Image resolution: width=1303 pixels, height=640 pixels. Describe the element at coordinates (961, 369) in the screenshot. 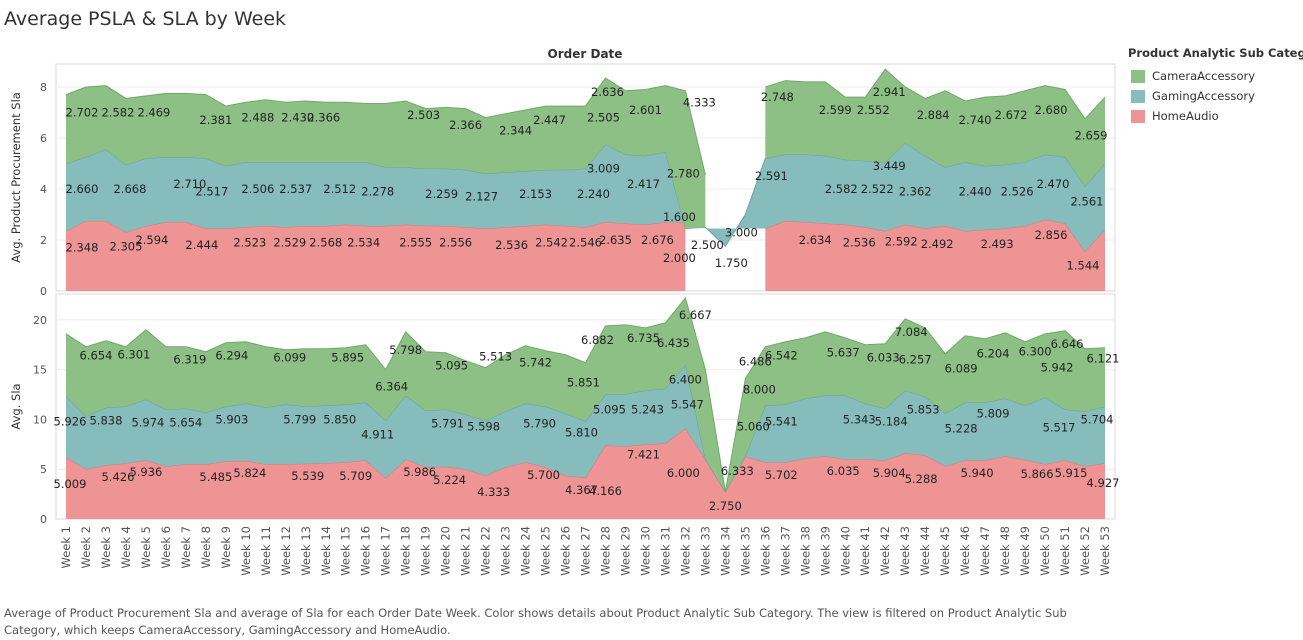

I see `data-label: 6.089` at that location.